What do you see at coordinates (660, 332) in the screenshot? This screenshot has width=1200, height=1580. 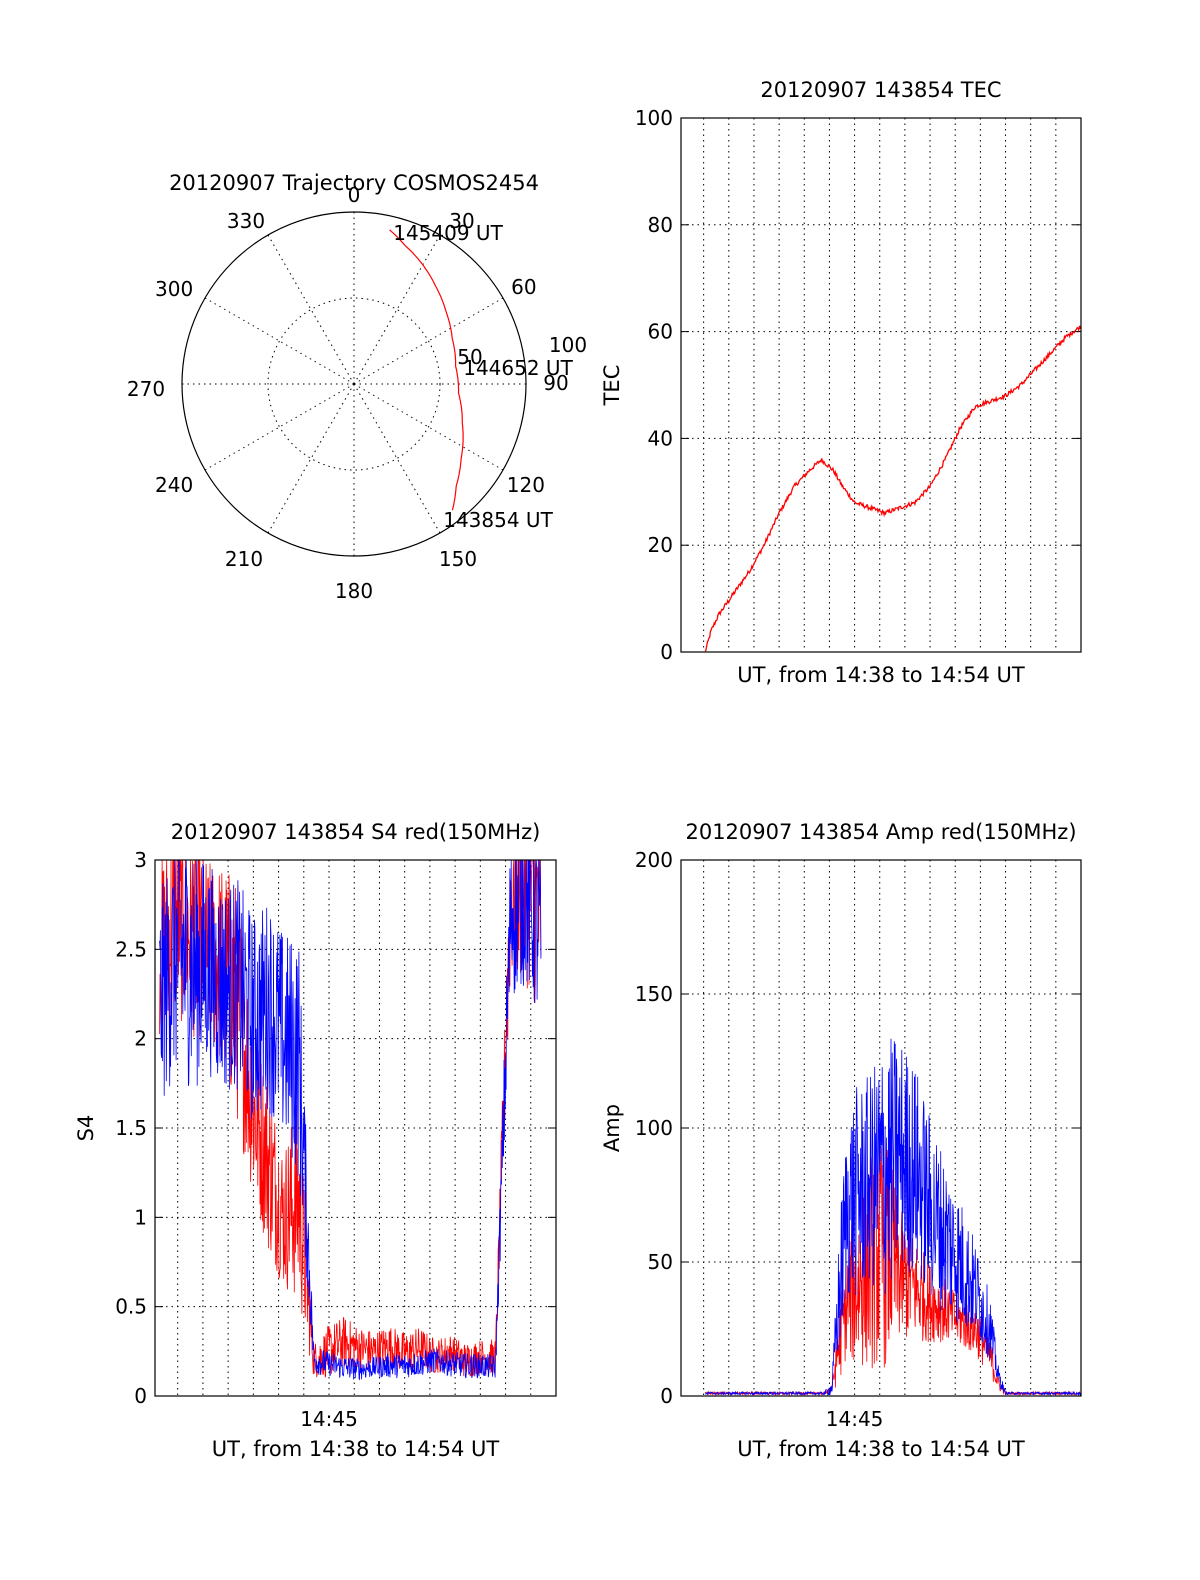 I see `tec-ytick-label: 60` at bounding box center [660, 332].